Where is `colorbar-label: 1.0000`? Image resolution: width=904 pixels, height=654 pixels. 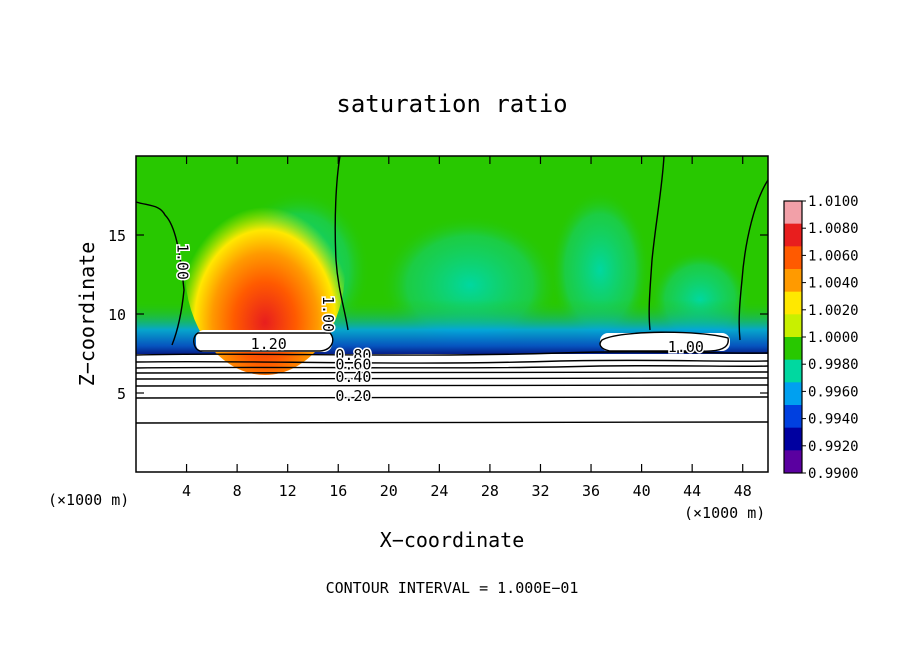 colorbar-label: 1.0000 is located at coordinates (833, 338).